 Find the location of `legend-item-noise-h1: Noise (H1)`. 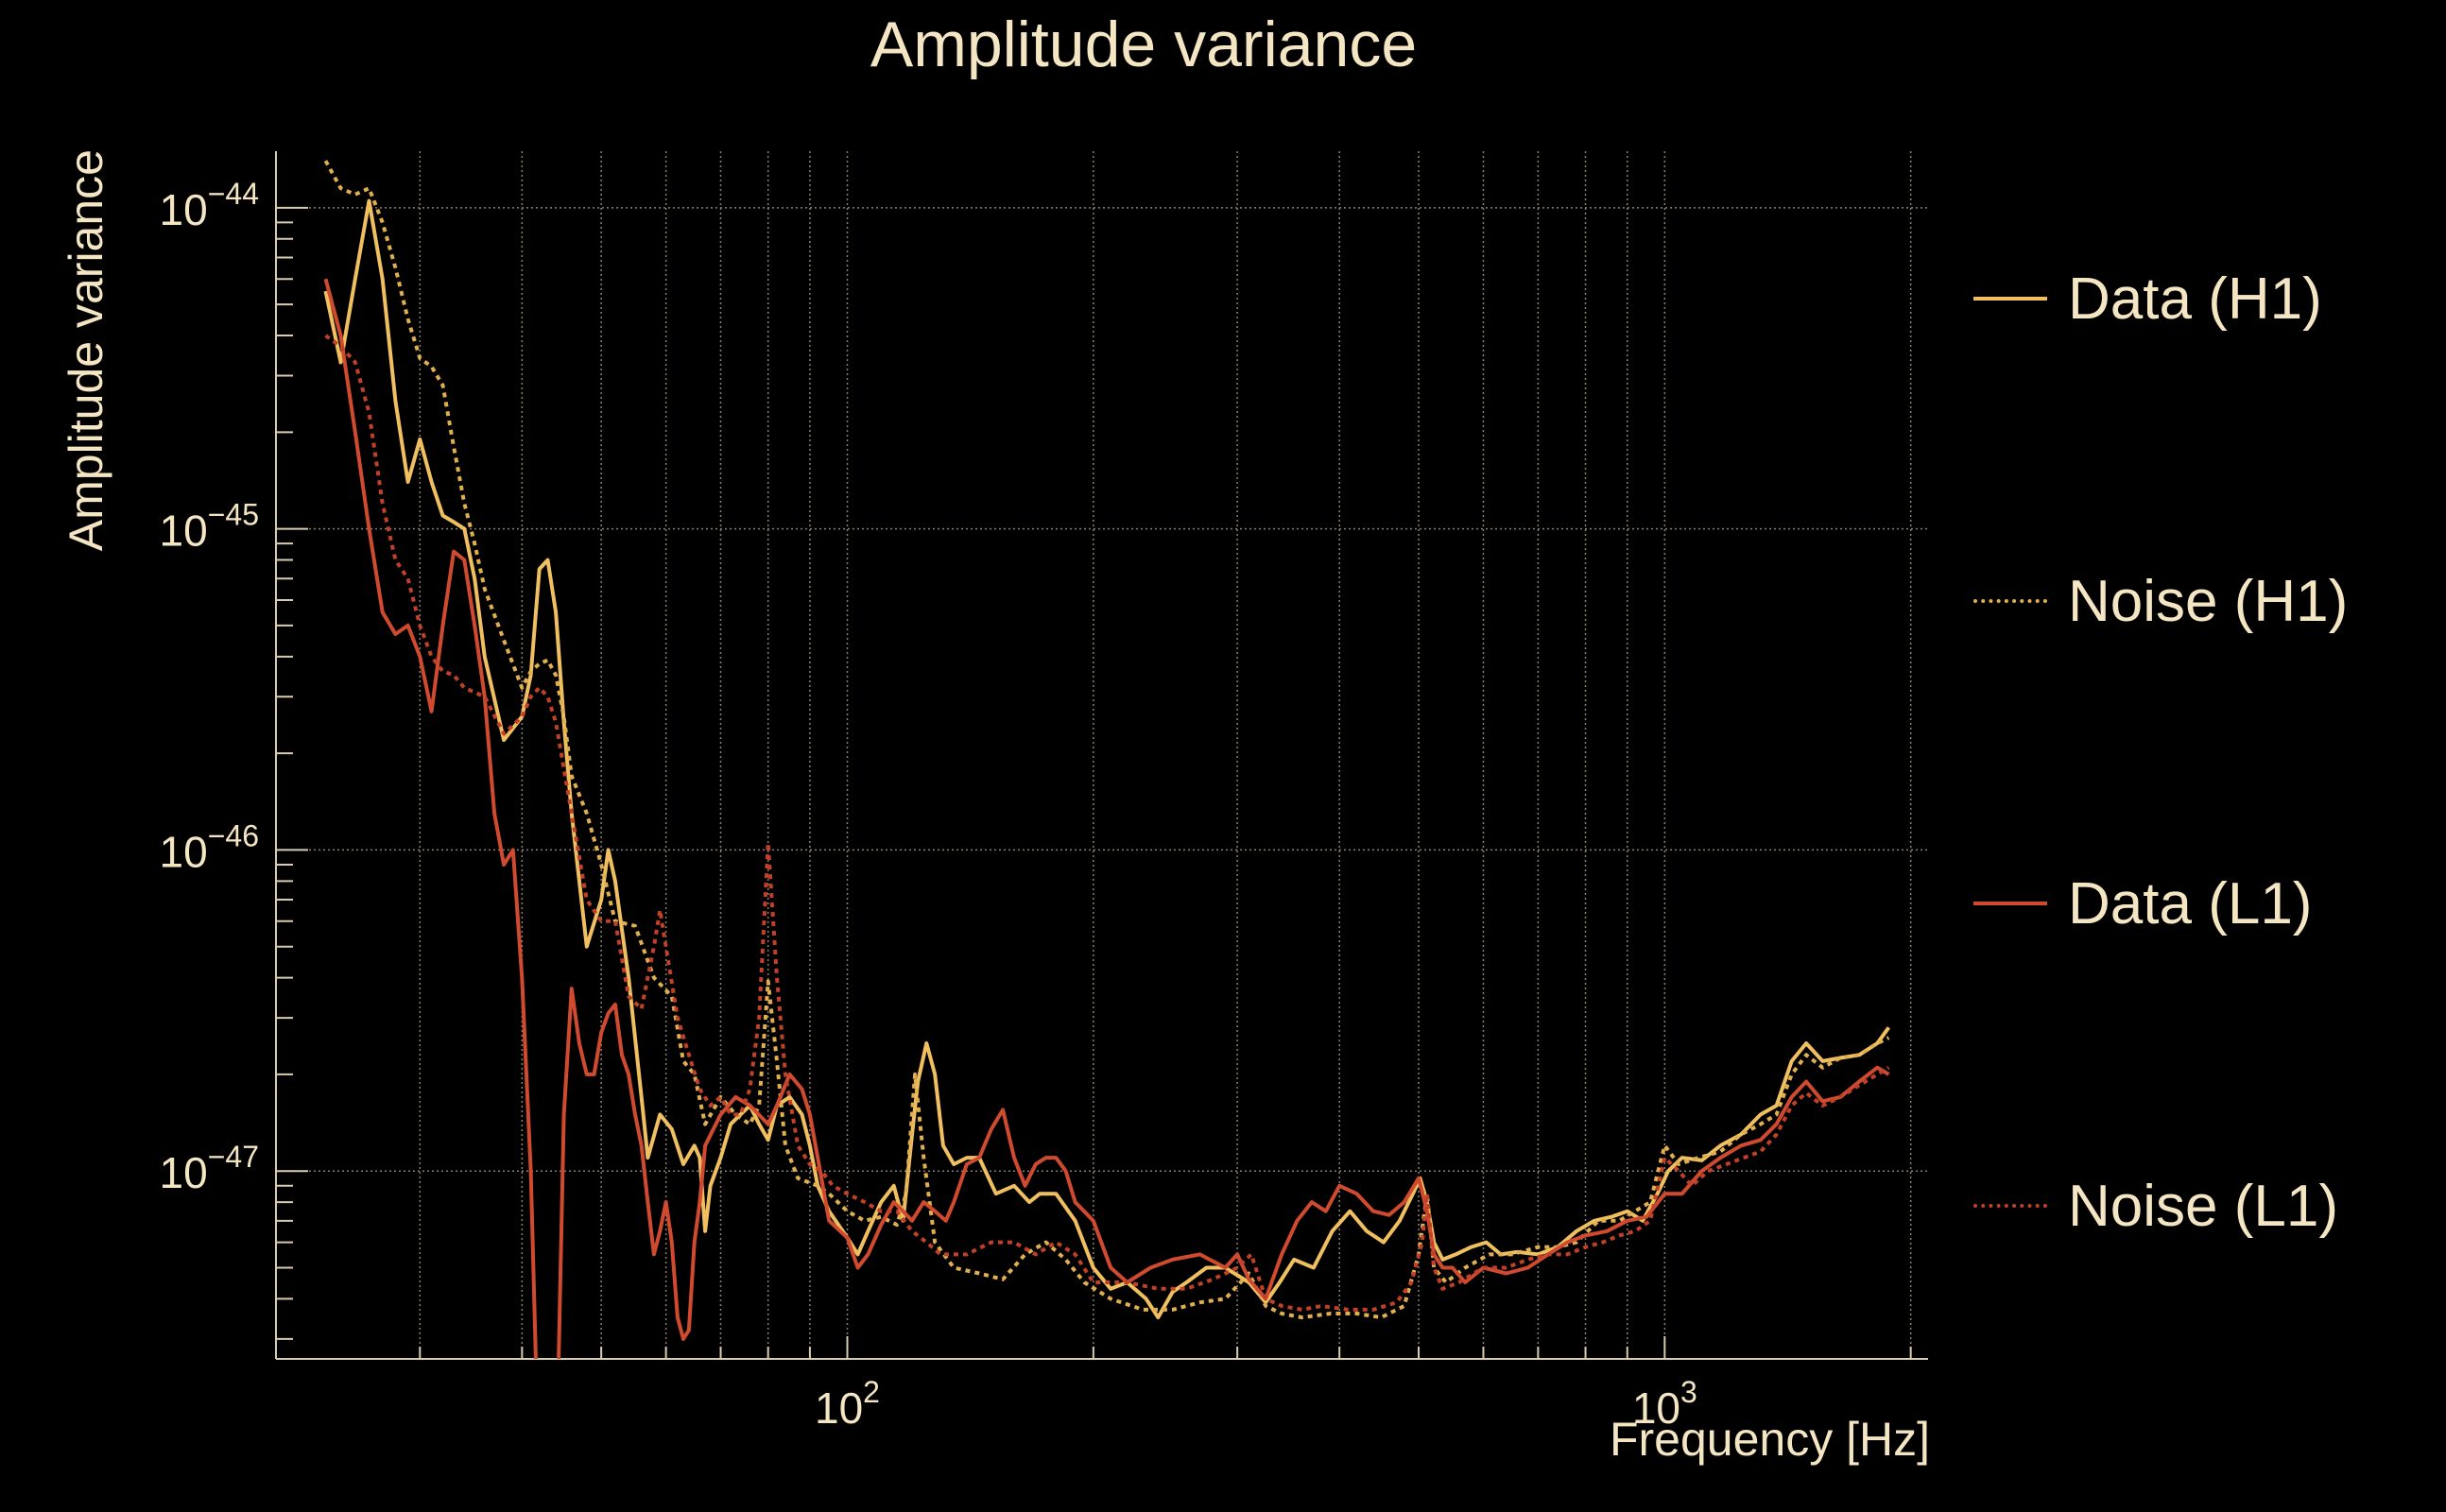

legend-item-noise-h1: Noise (H1) is located at coordinates (2194, 601).